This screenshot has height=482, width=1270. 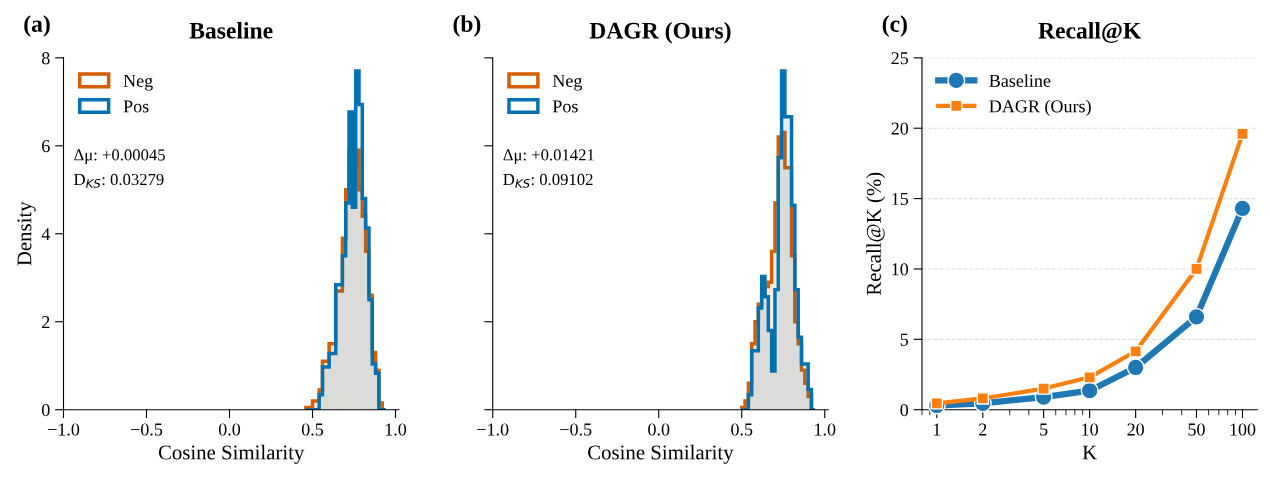 I want to click on y-tick-label: 4, so click(x=46, y=234).